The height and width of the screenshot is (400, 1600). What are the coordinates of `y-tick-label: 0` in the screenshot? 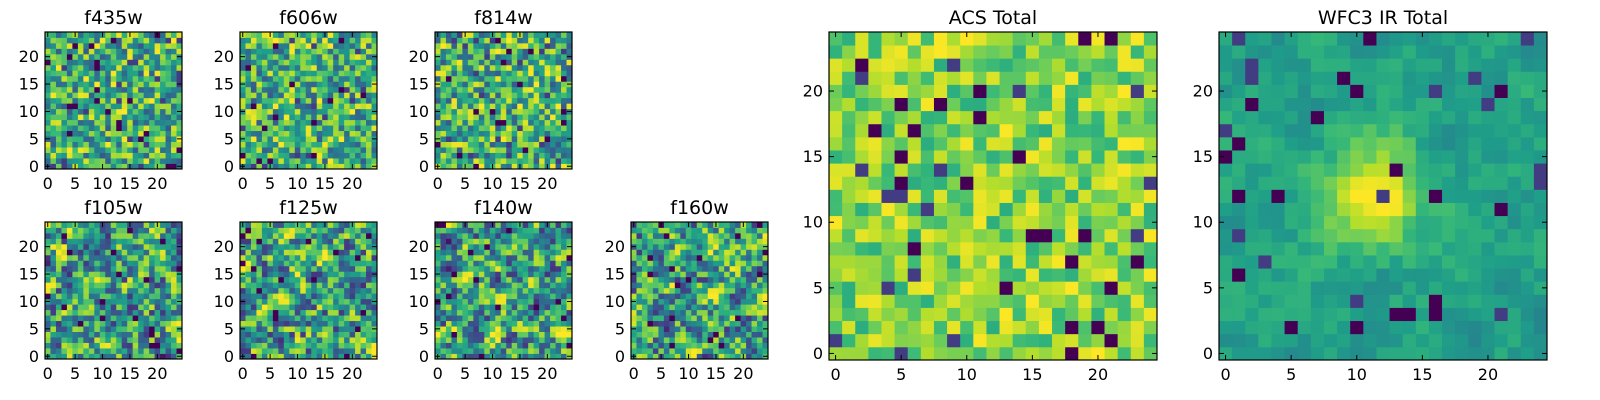 It's located at (229, 166).